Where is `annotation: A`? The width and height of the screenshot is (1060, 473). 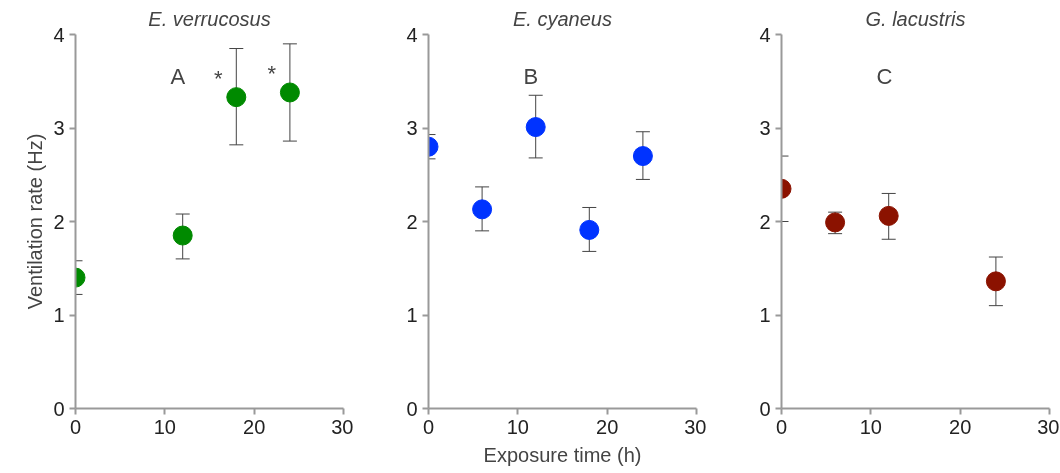
annotation: A is located at coordinates (178, 76).